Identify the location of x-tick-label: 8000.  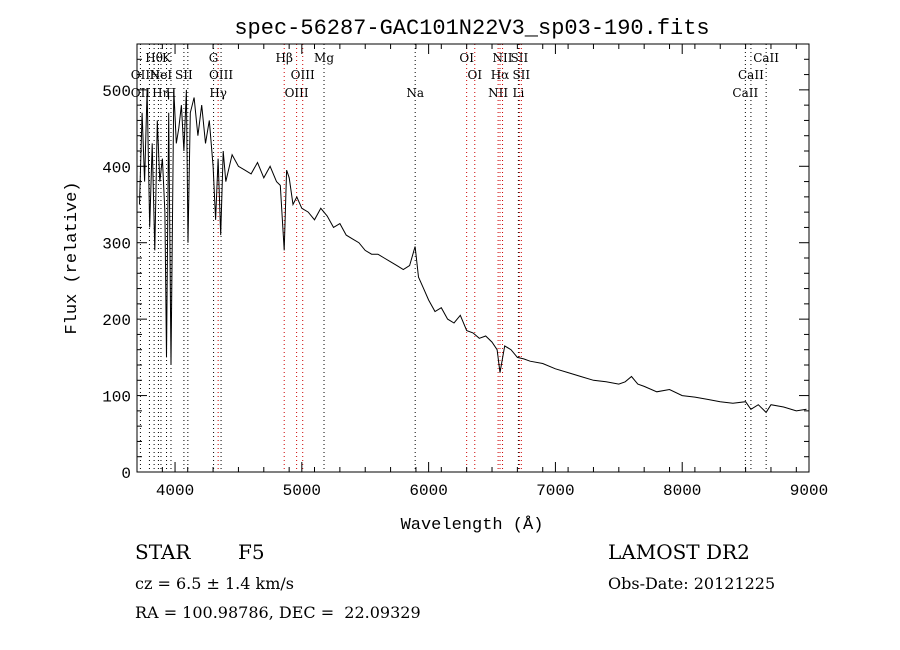
(682, 491).